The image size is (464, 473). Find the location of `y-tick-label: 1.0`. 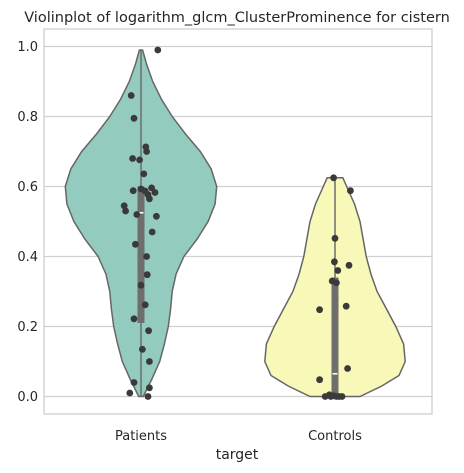

y-tick-label: 1.0 is located at coordinates (27, 47).